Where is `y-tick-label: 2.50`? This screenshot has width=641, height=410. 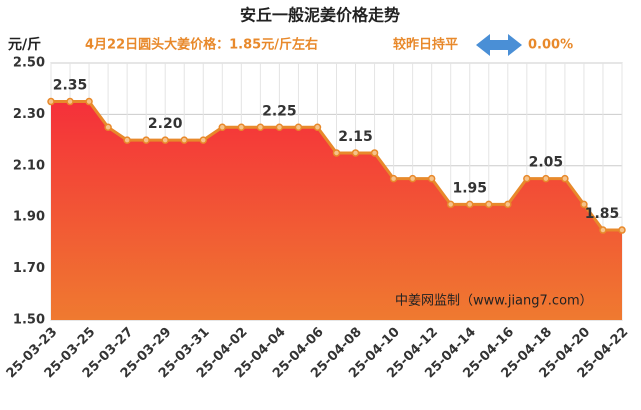 y-tick-label: 2.50 is located at coordinates (29, 63).